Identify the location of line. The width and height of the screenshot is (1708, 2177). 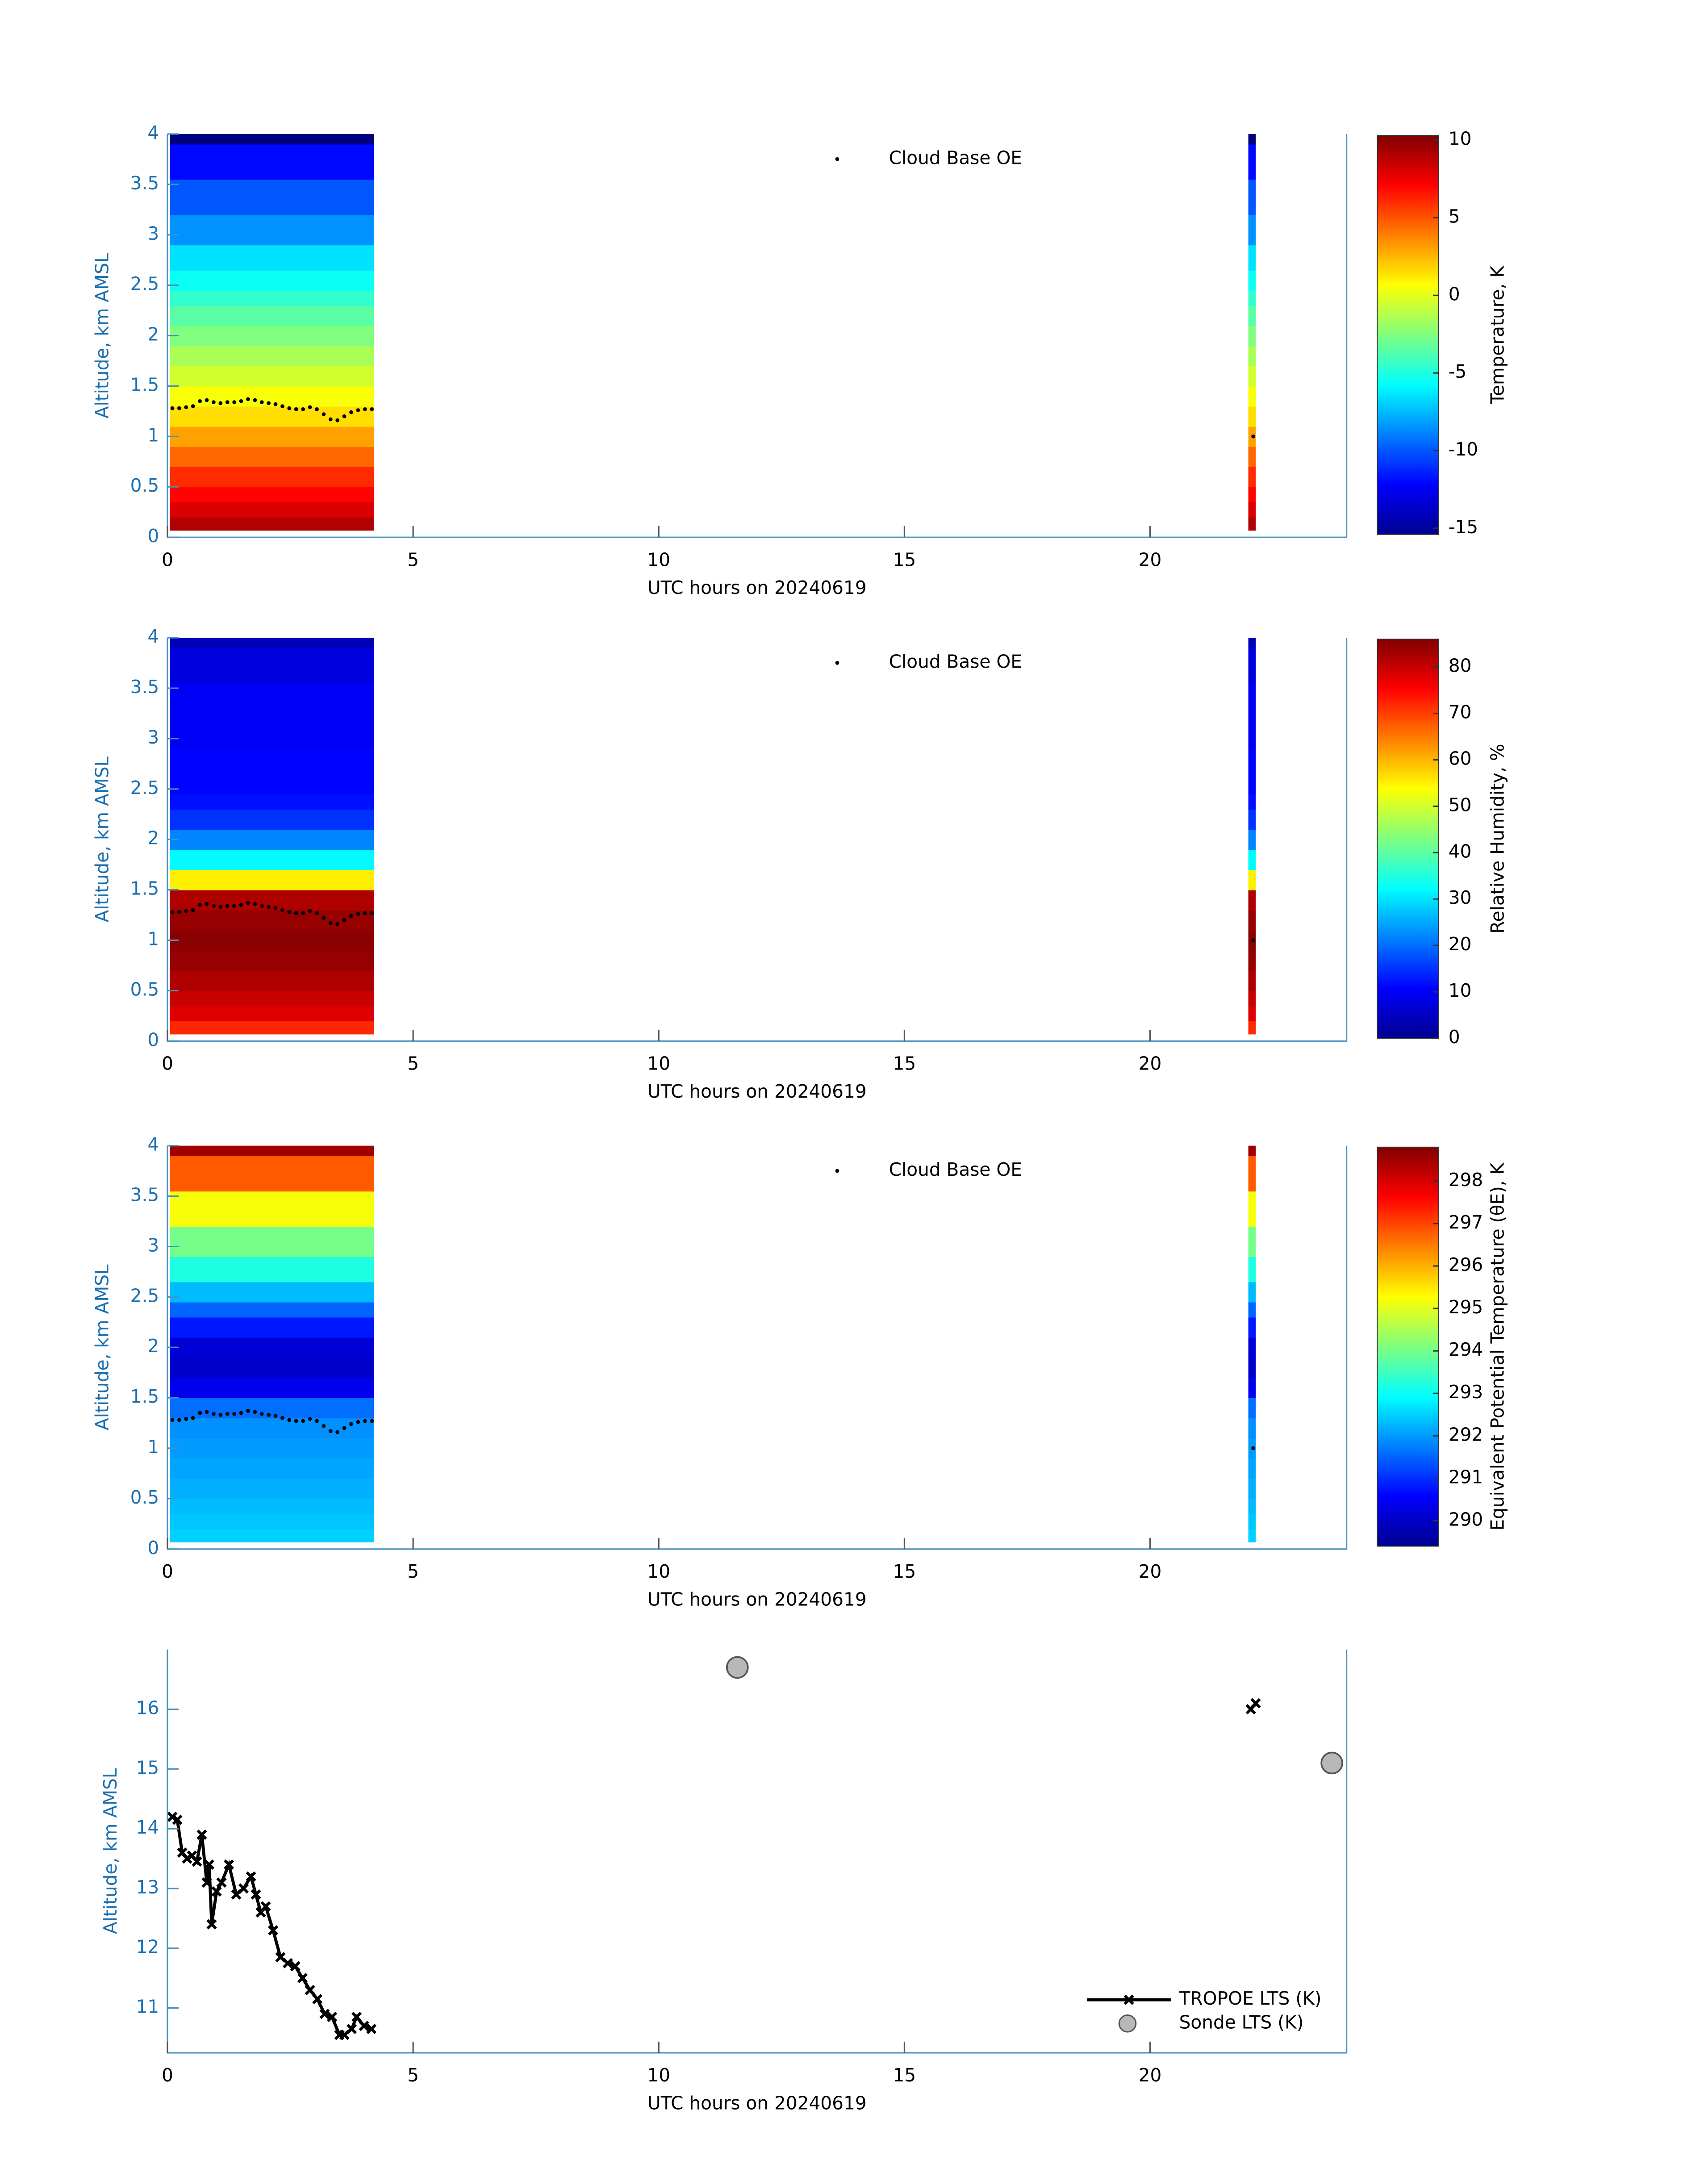
(714, 1869).